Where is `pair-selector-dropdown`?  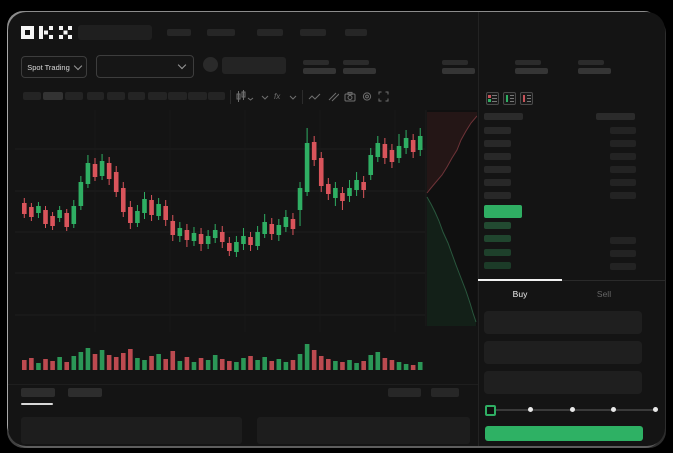 pair-selector-dropdown is located at coordinates (145, 66).